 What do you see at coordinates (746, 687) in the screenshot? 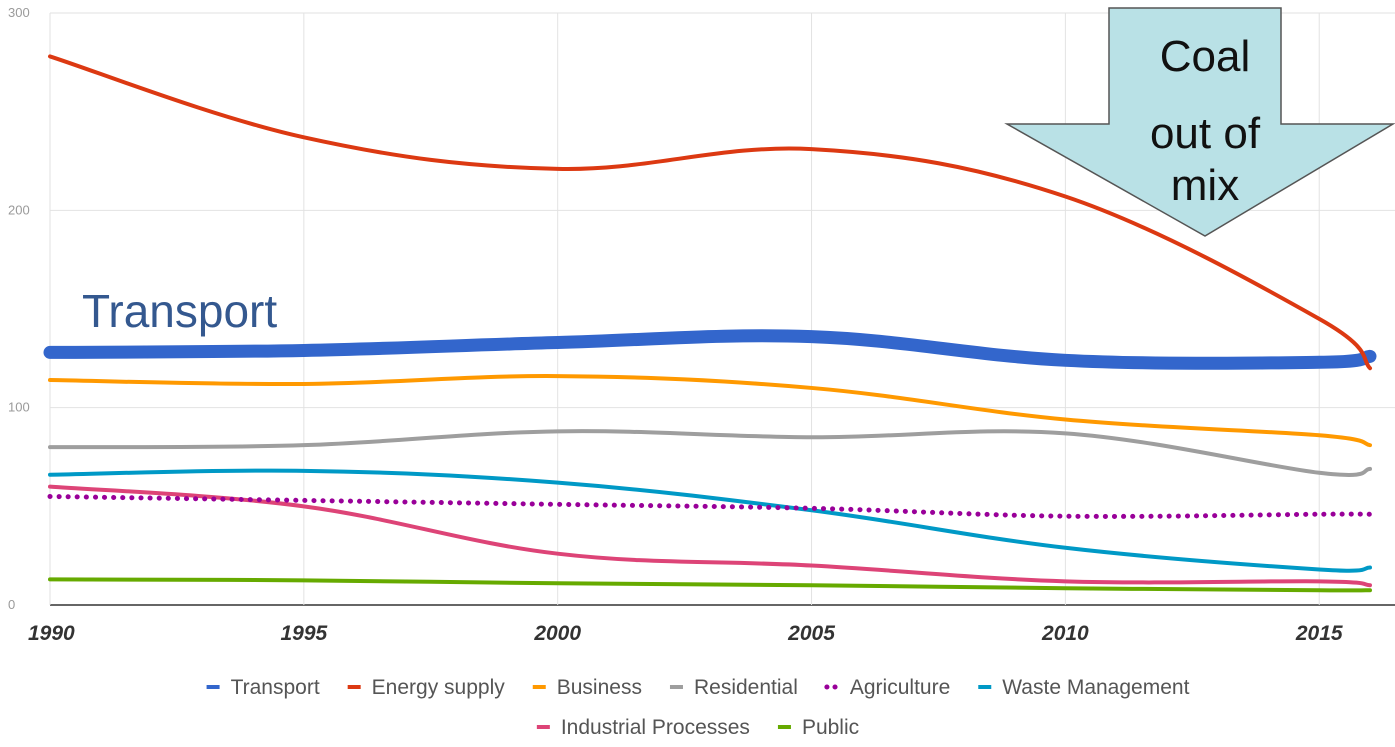
I see `legend-label: Residential` at bounding box center [746, 687].